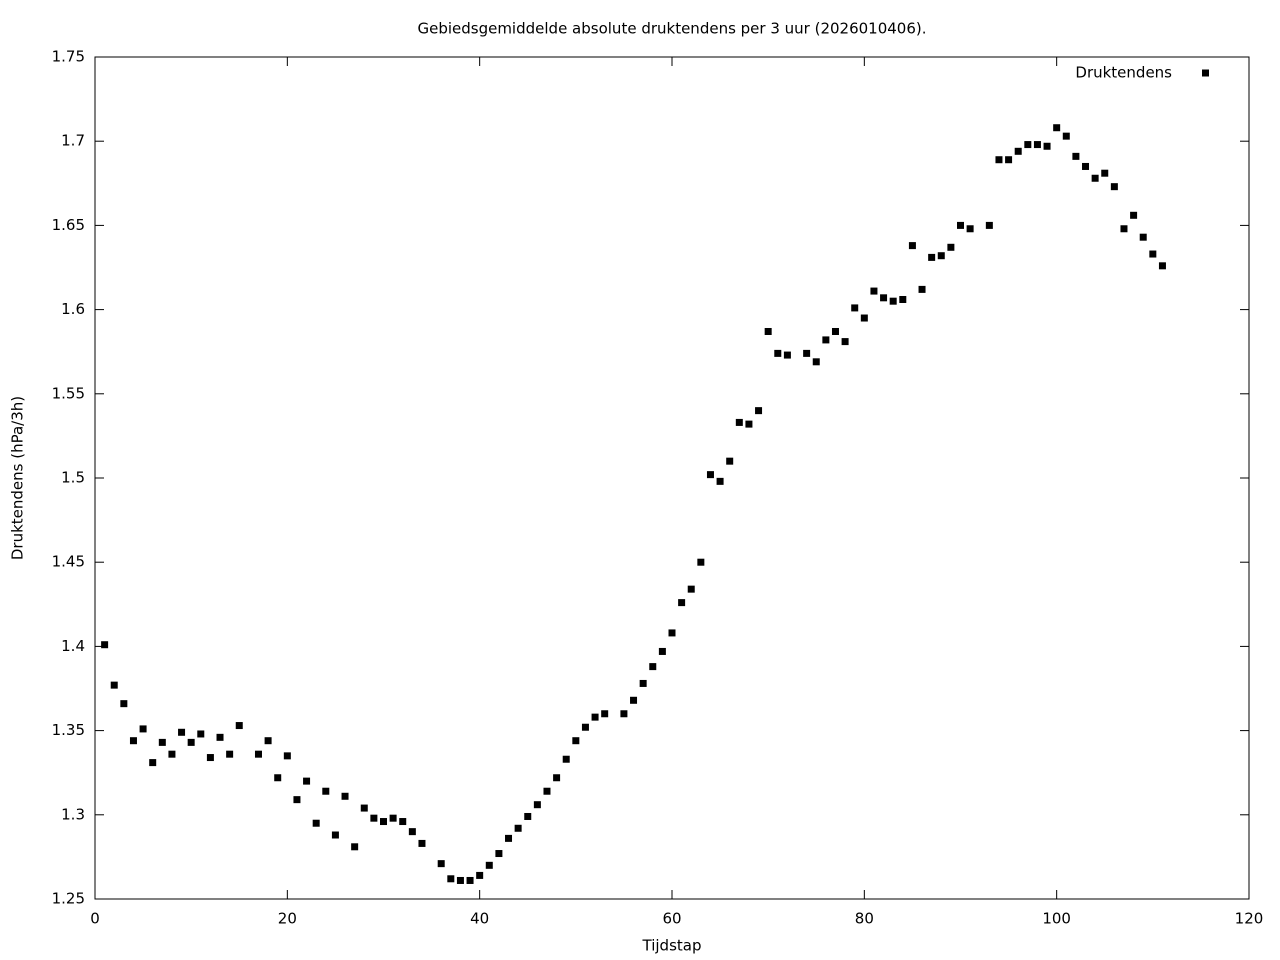  What do you see at coordinates (864, 919) in the screenshot?
I see `x-tick-label: 80` at bounding box center [864, 919].